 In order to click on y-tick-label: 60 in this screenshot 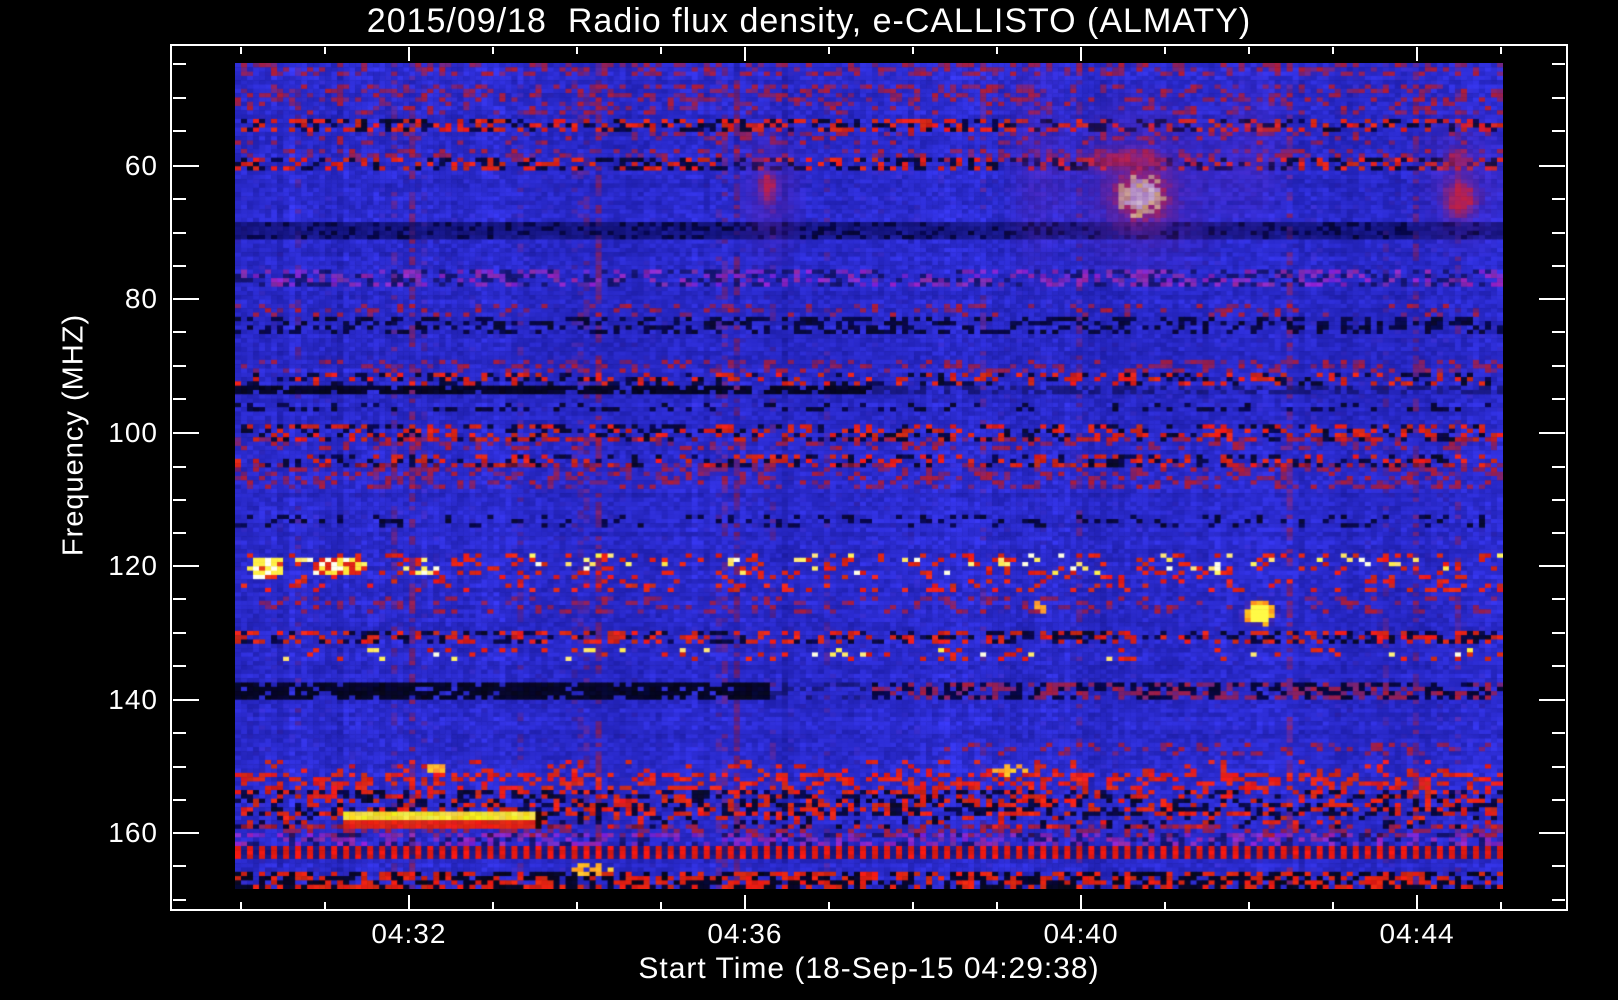, I will do `click(141, 165)`.